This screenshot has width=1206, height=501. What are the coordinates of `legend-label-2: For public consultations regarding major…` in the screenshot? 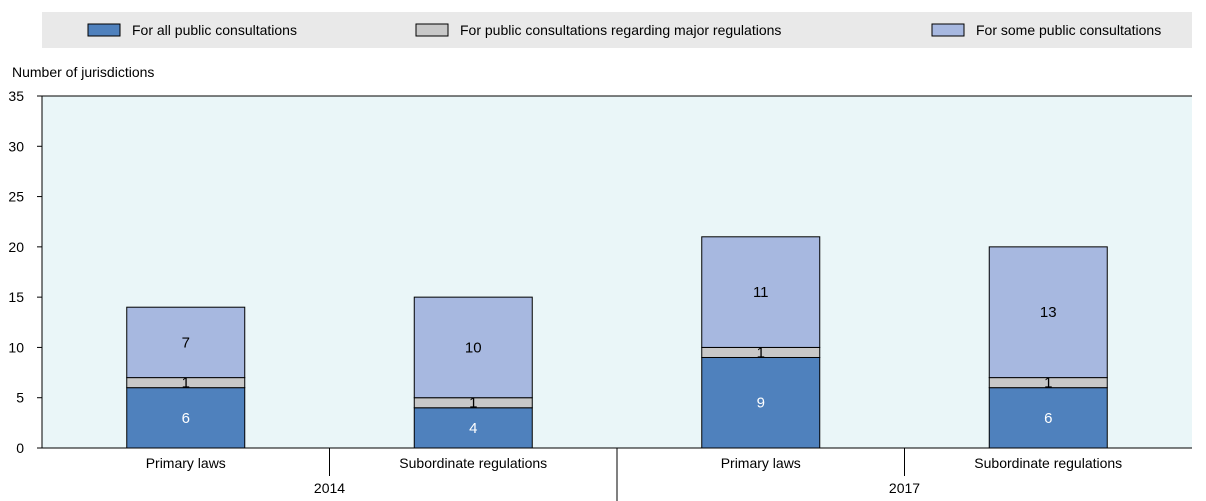 It's located at (620, 30).